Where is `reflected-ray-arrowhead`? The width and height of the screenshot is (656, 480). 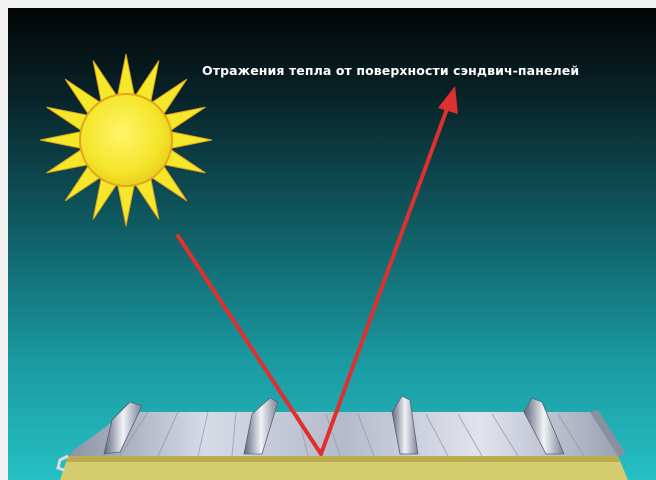 reflected-ray-arrowhead is located at coordinates (448, 100).